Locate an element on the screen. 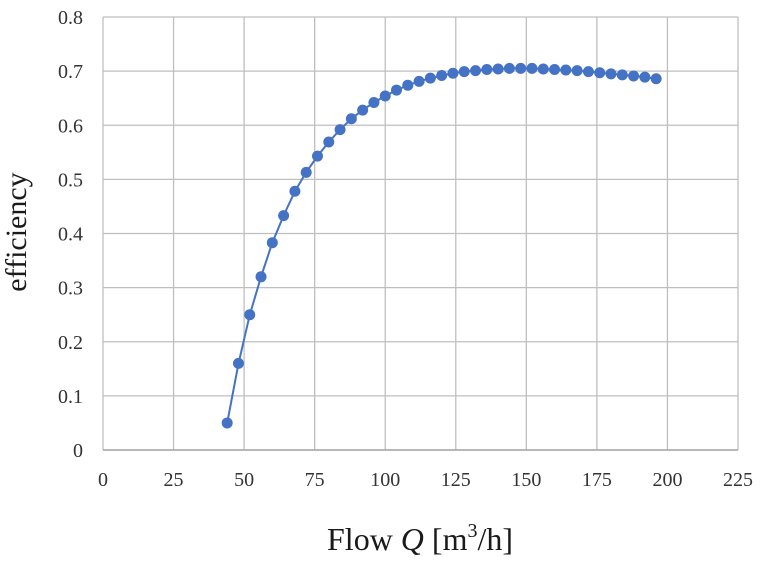  y-tick-label: 0.5 is located at coordinates (70, 180).